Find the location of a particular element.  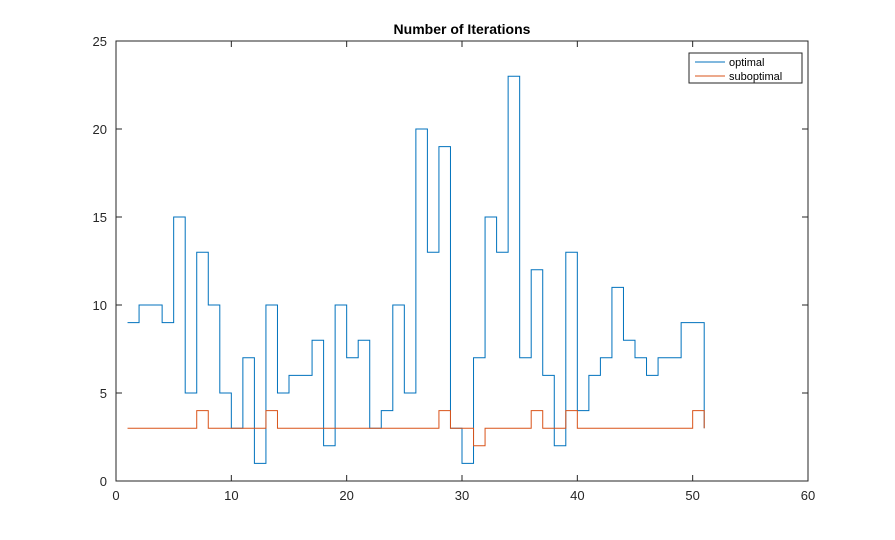

x-tick-label: 0 is located at coordinates (115, 495).